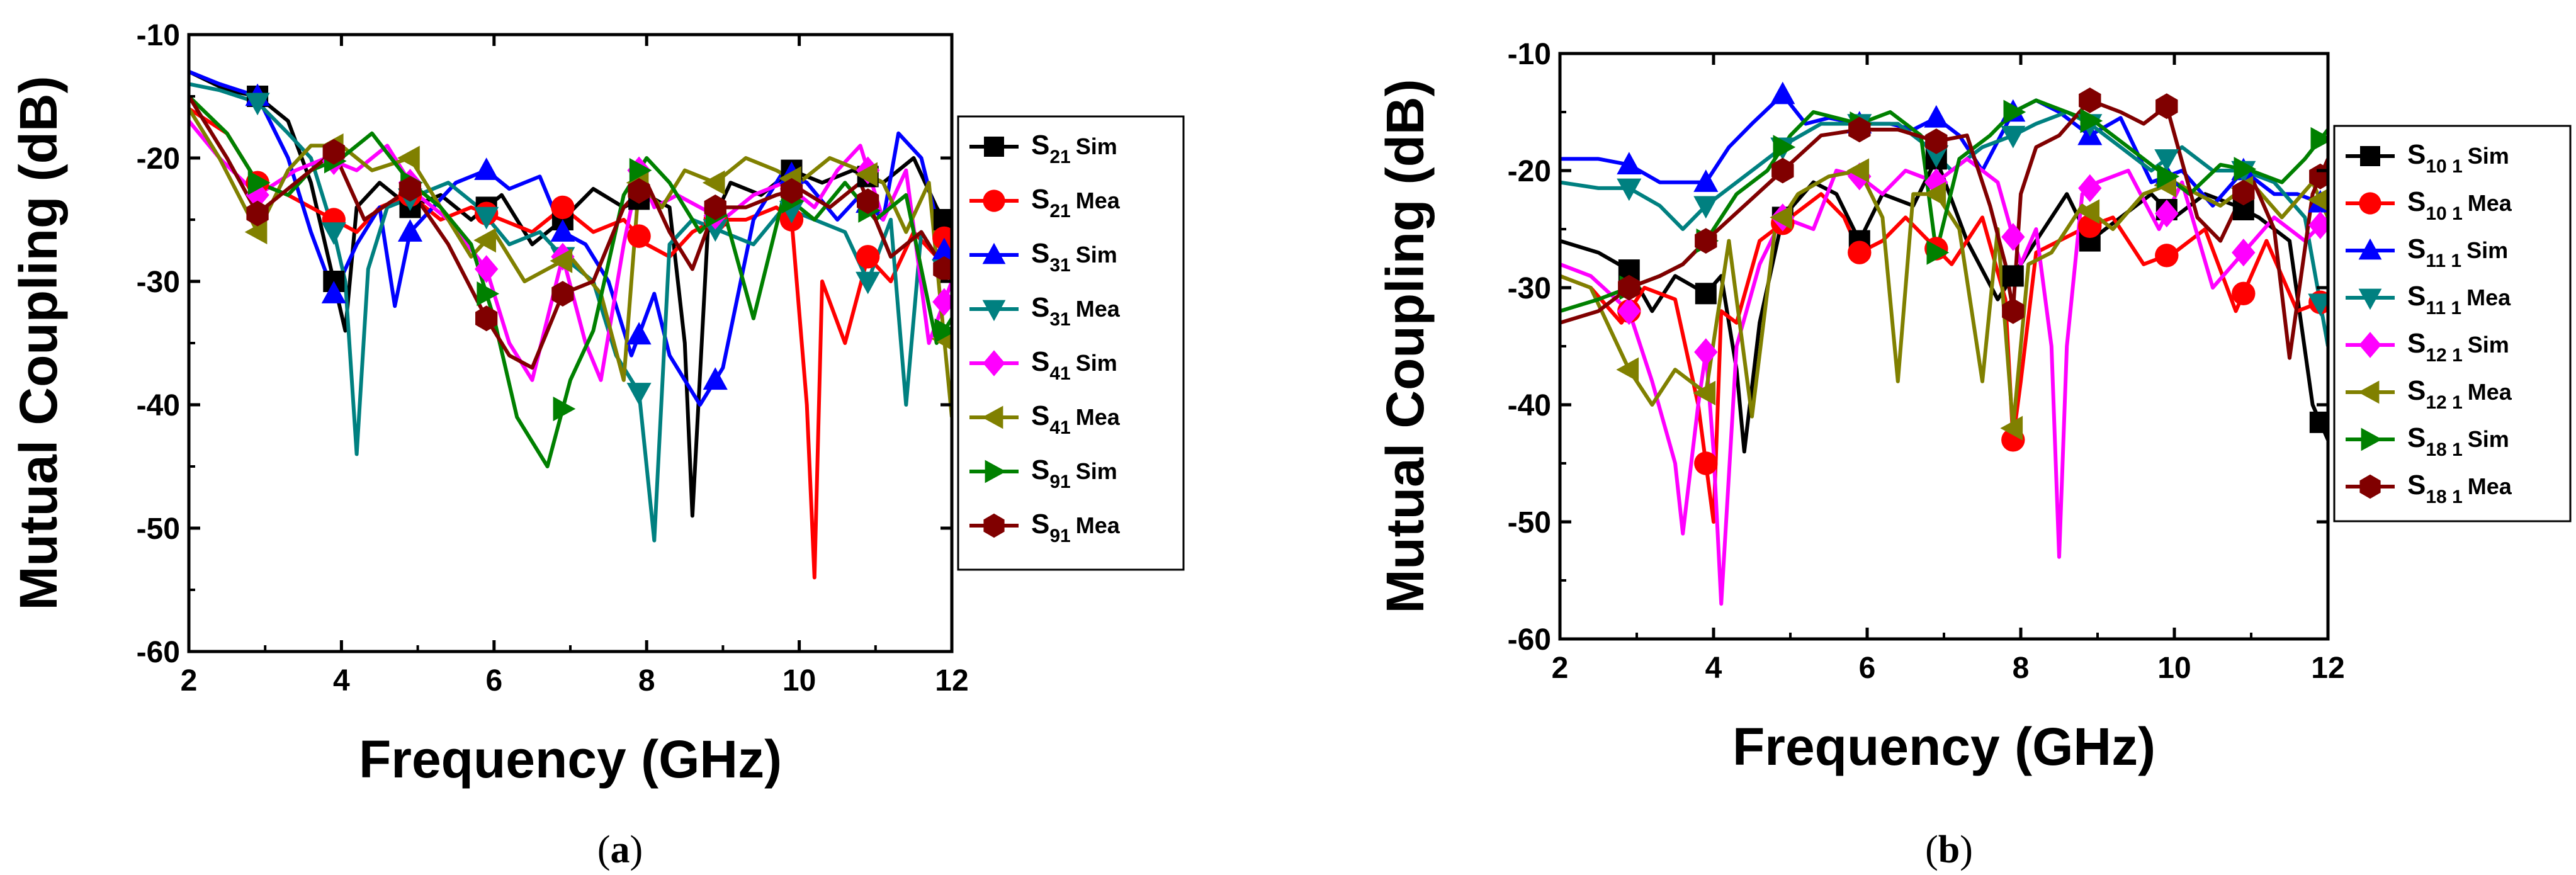 Image resolution: width=2576 pixels, height=875 pixels. What do you see at coordinates (598, 252) in the screenshot?
I see `series-markers` at bounding box center [598, 252].